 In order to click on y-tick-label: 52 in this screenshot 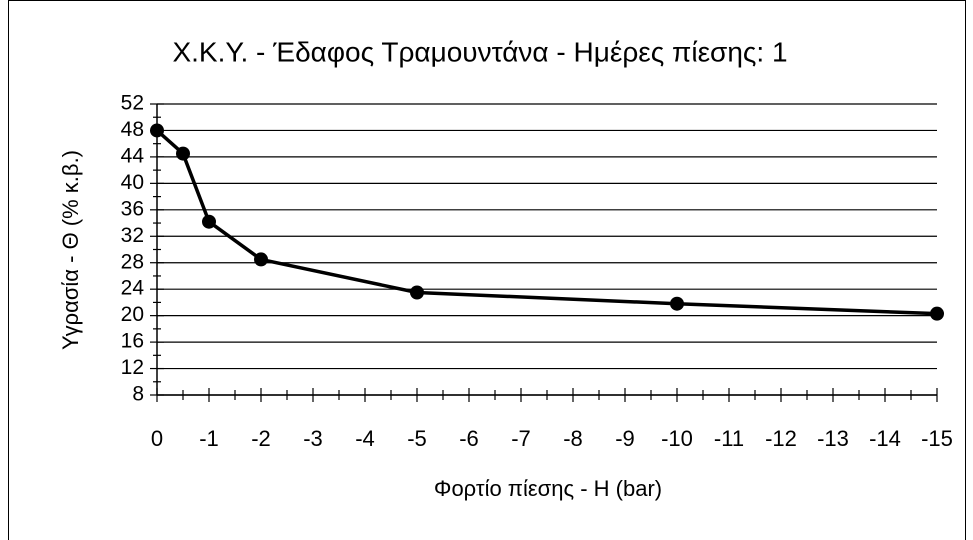, I will do `click(132, 103)`.